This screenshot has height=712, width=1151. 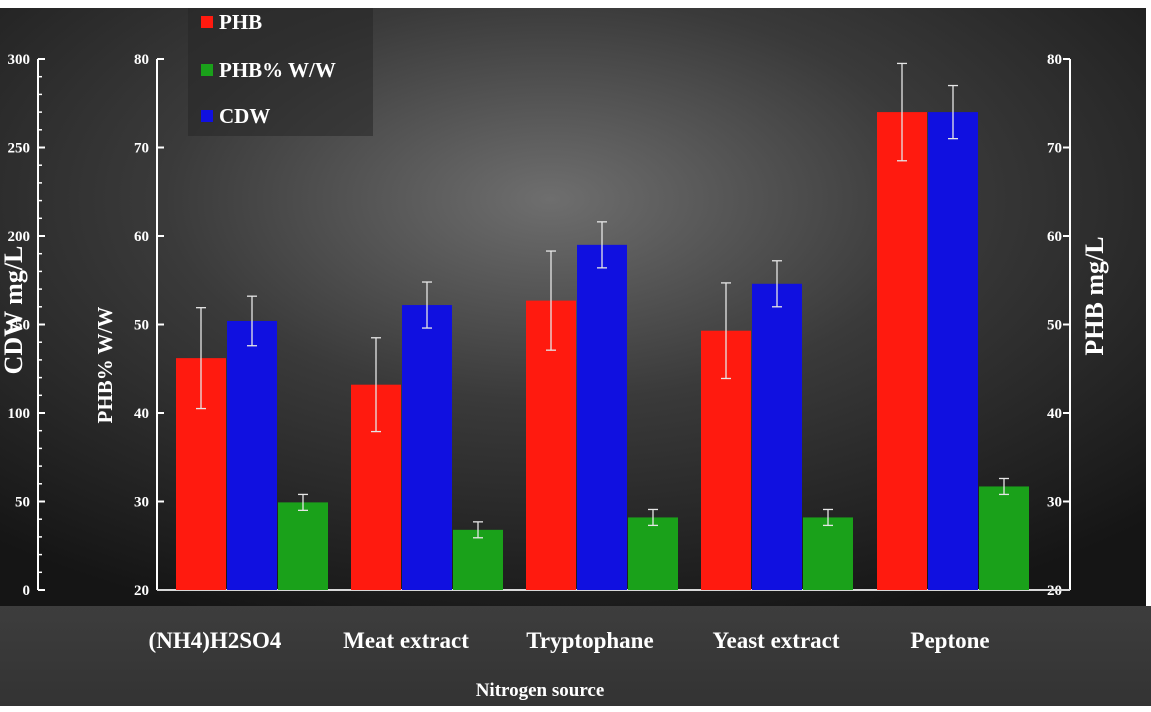 I want to click on category-label: Peptone, so click(x=949, y=640).